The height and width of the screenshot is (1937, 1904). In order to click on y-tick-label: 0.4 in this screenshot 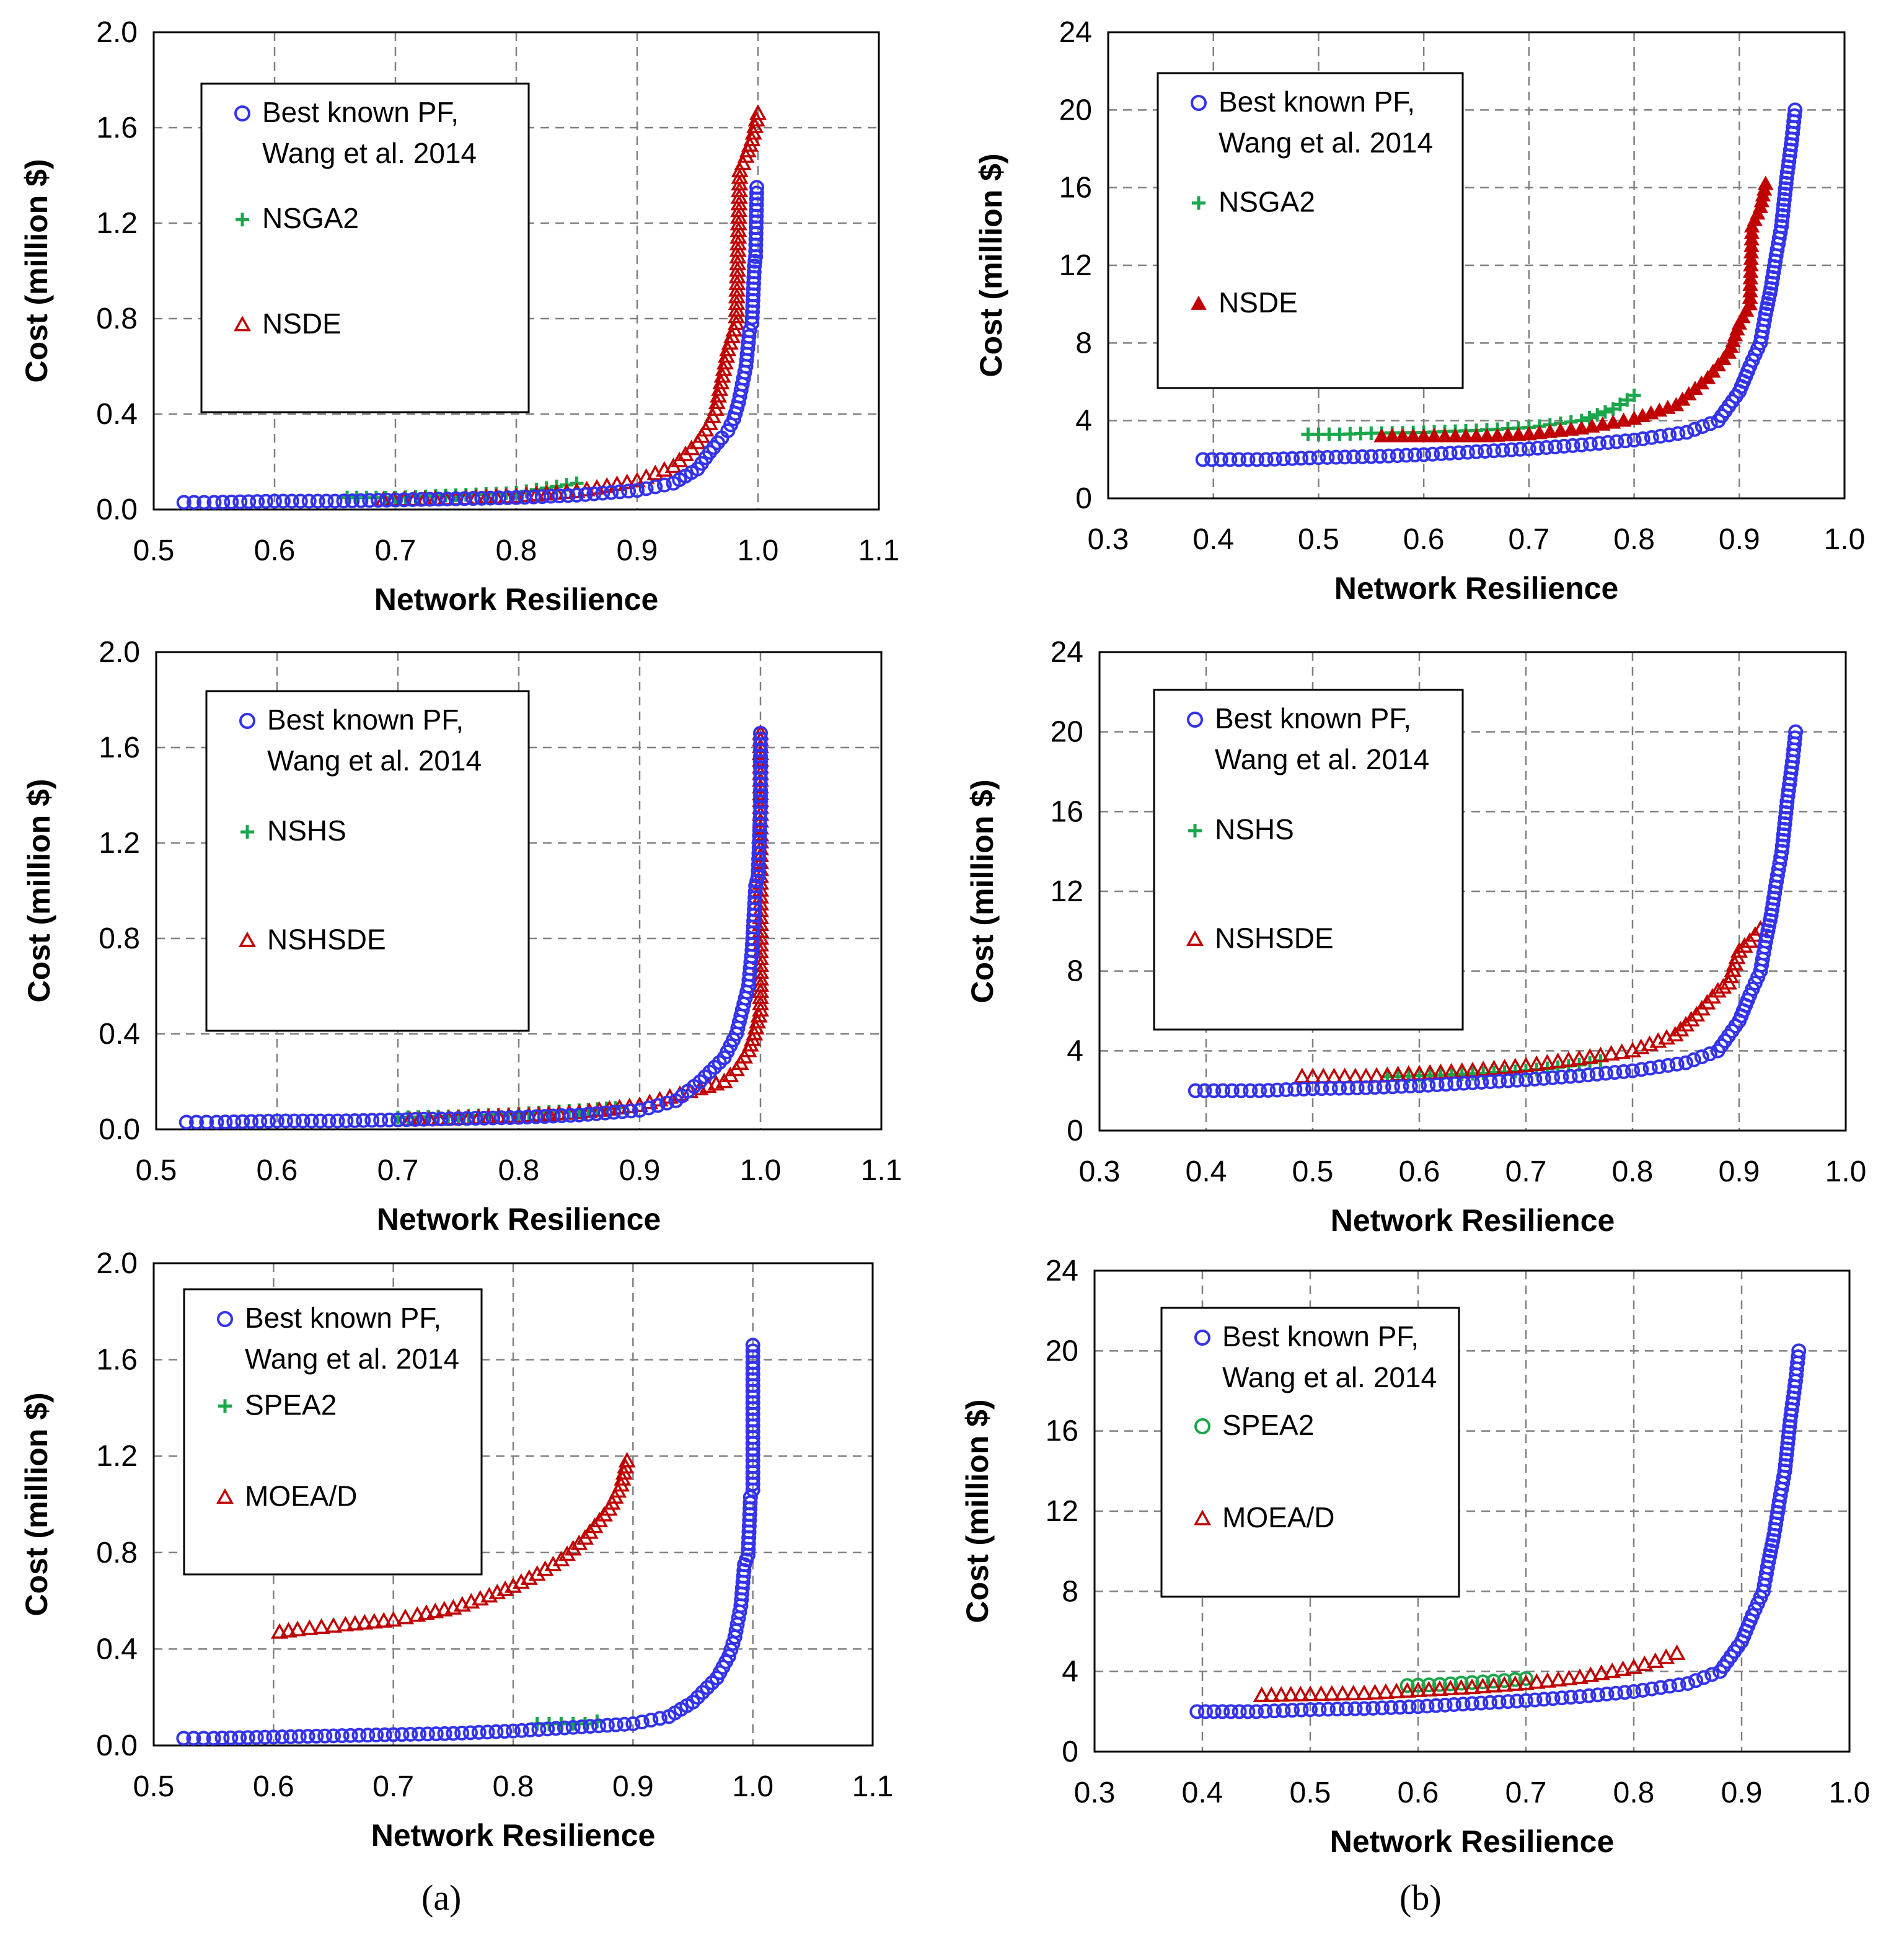, I will do `click(117, 414)`.